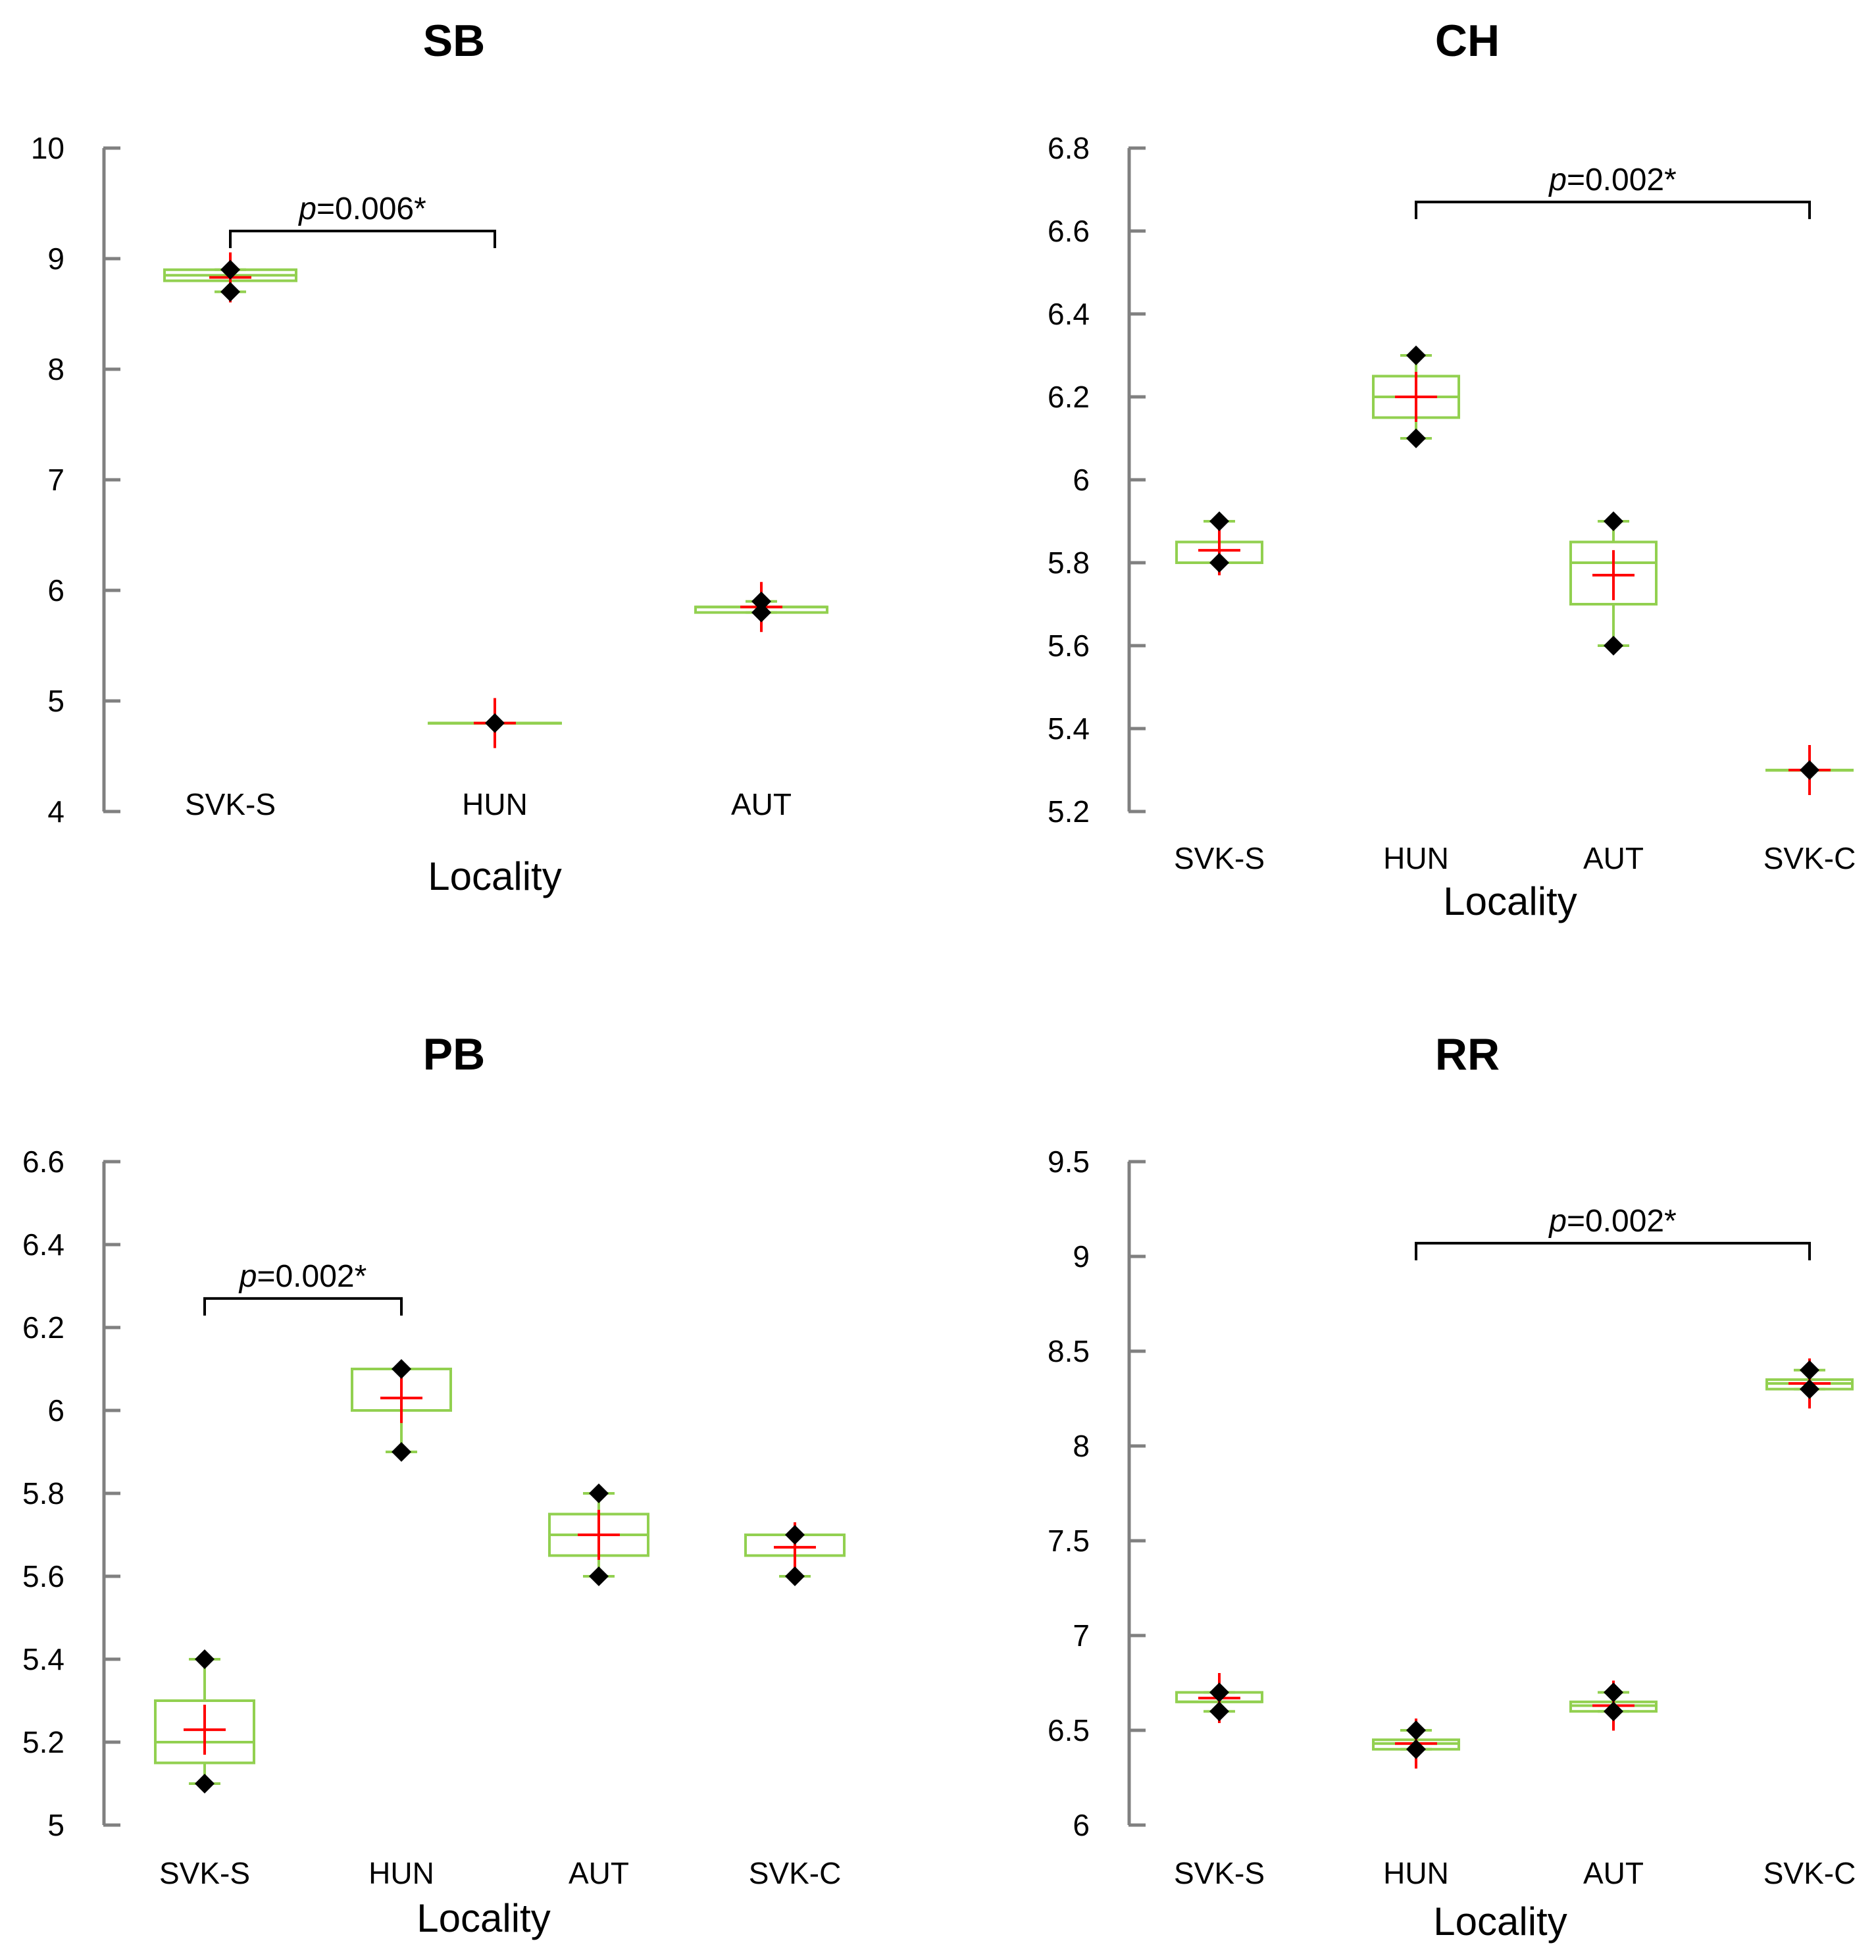 Image resolution: width=1876 pixels, height=1960 pixels. Describe the element at coordinates (1069, 148) in the screenshot. I see `y-tick-label: 6.8` at that location.